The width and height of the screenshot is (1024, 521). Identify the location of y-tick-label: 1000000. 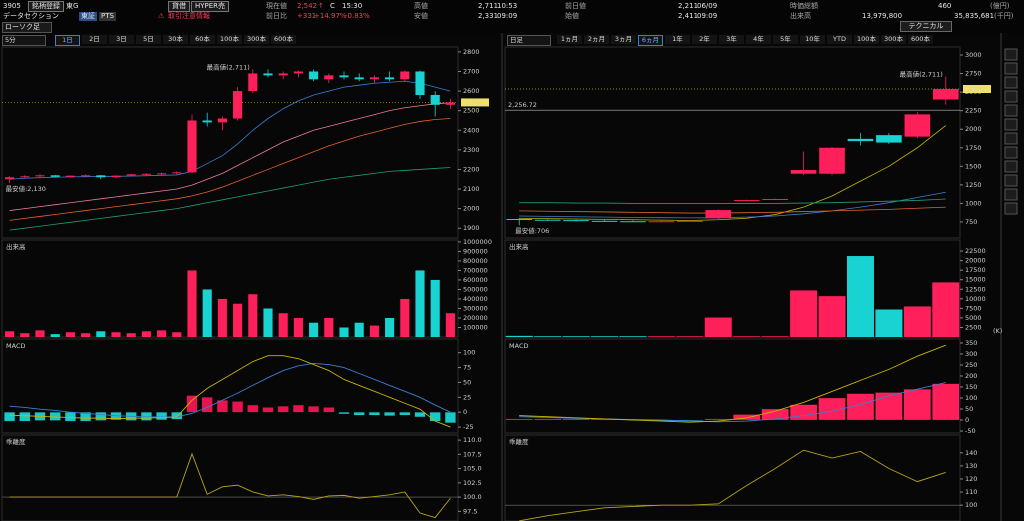
(477, 242).